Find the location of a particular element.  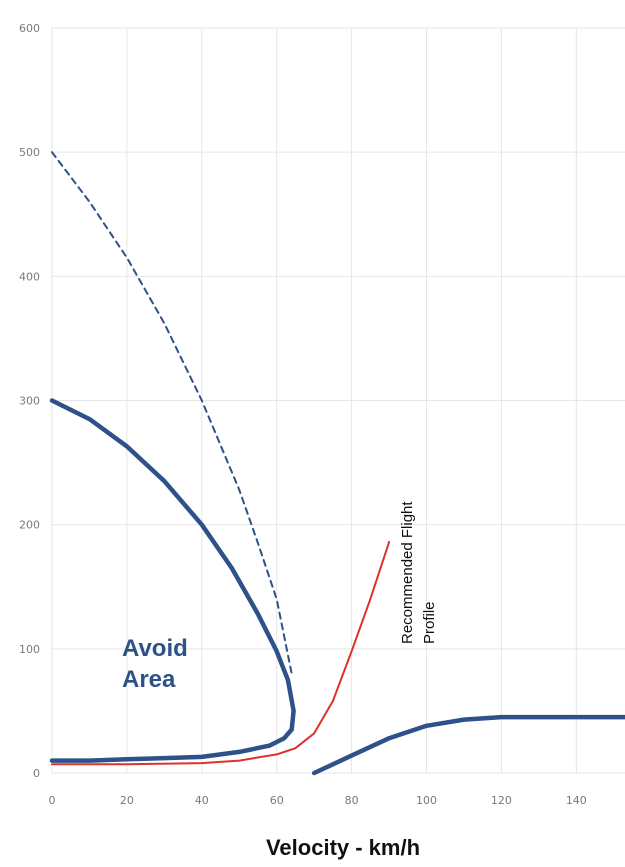

y-tick-label: 200 is located at coordinates (29, 525).